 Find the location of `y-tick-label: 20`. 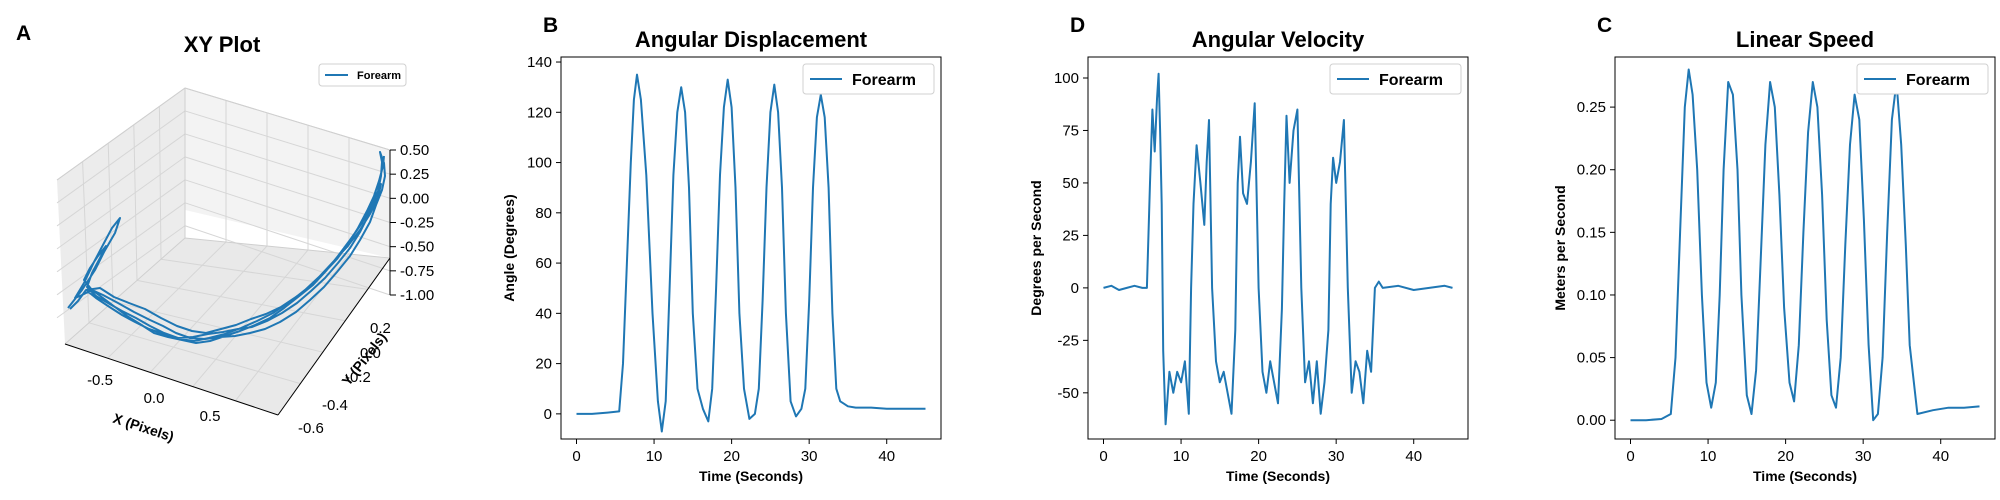

y-tick-label: 20 is located at coordinates (543, 364).